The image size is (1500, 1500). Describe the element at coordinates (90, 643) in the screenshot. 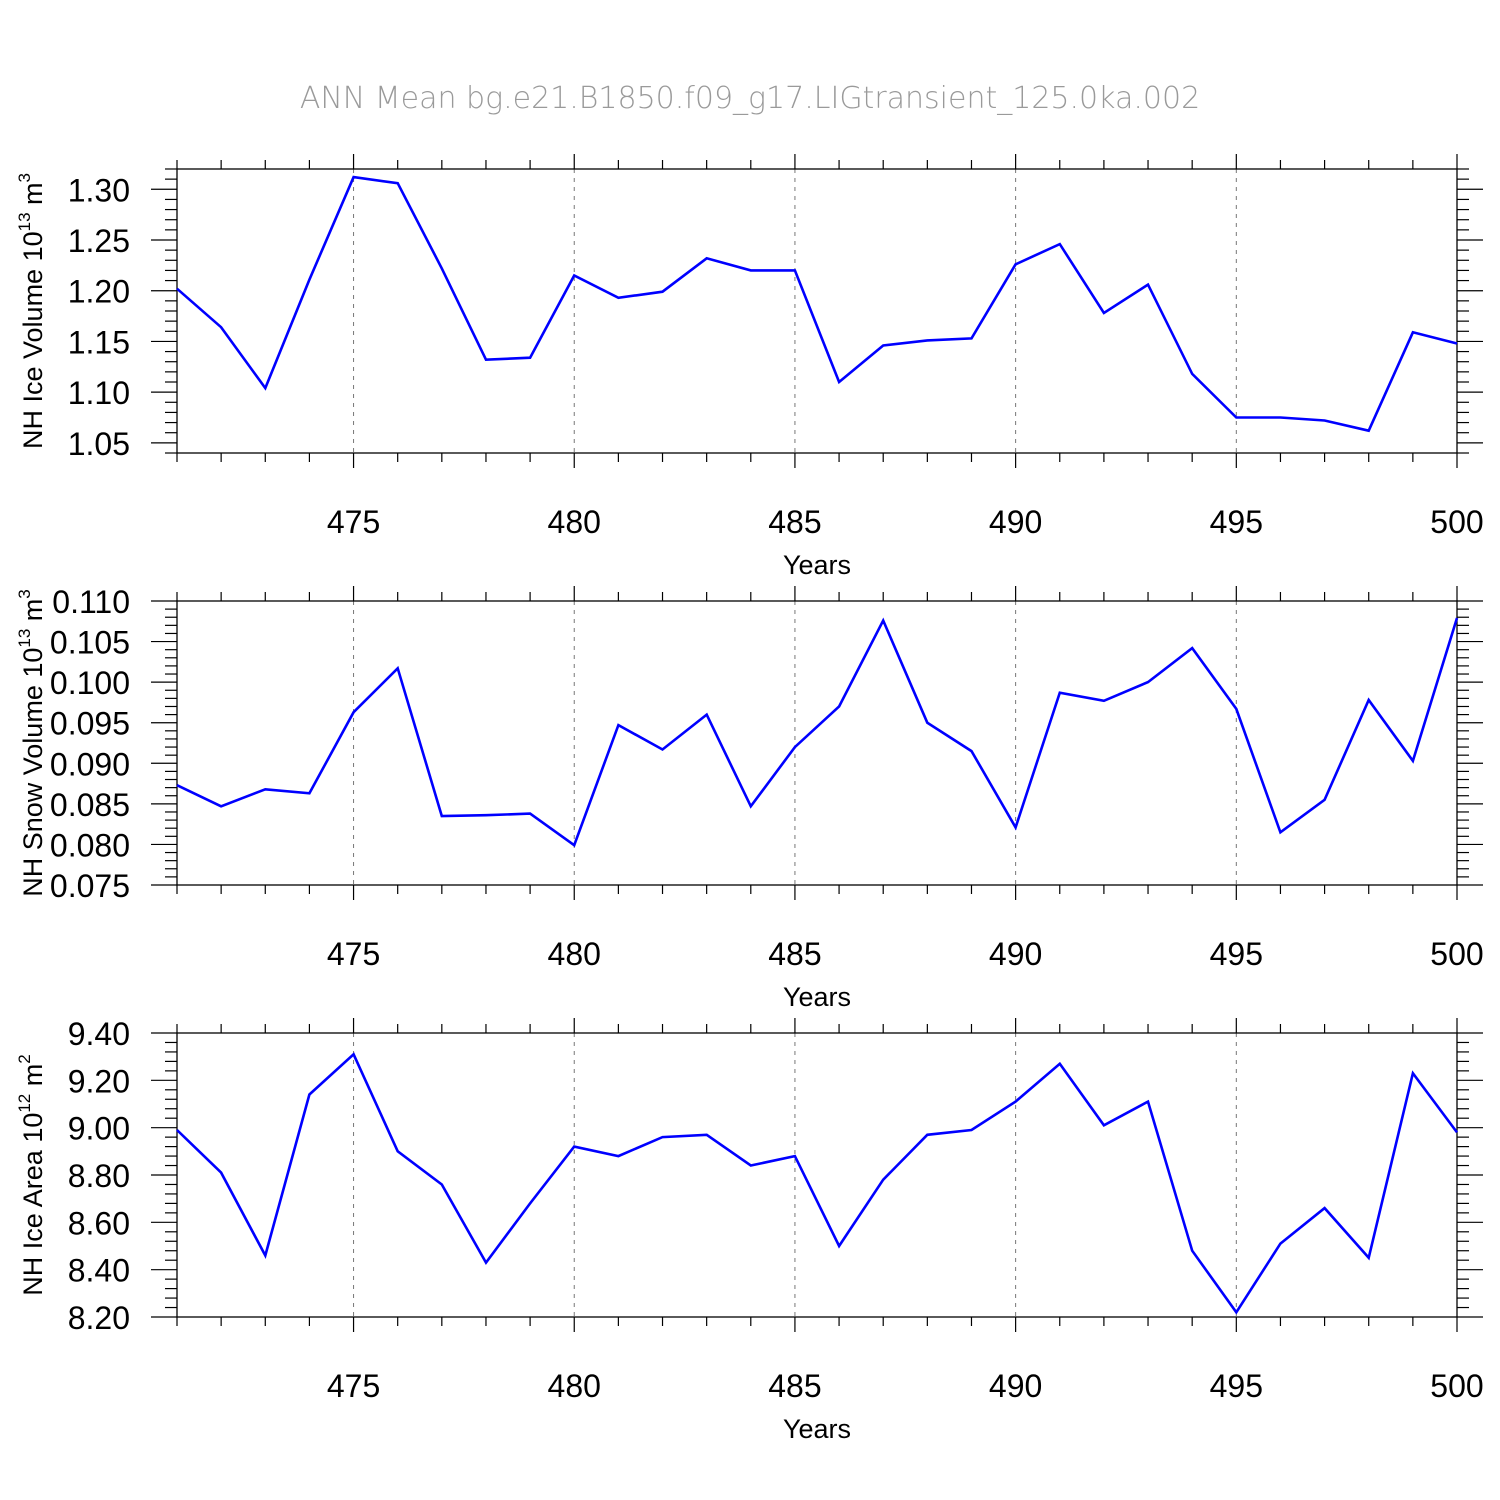

I see `y-tick-label: 0.105` at that location.